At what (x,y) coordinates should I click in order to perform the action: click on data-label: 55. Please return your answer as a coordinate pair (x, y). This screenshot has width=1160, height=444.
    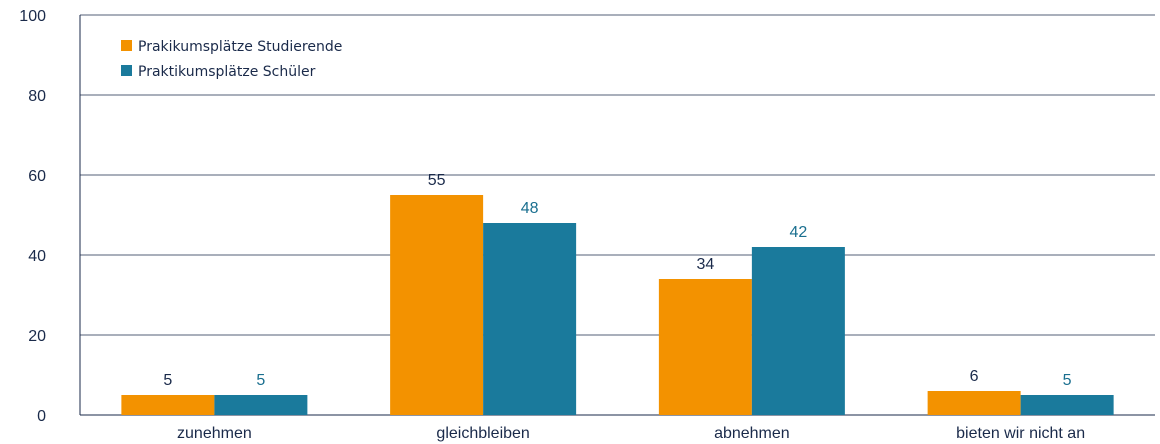
    Looking at the image, I should click on (437, 180).